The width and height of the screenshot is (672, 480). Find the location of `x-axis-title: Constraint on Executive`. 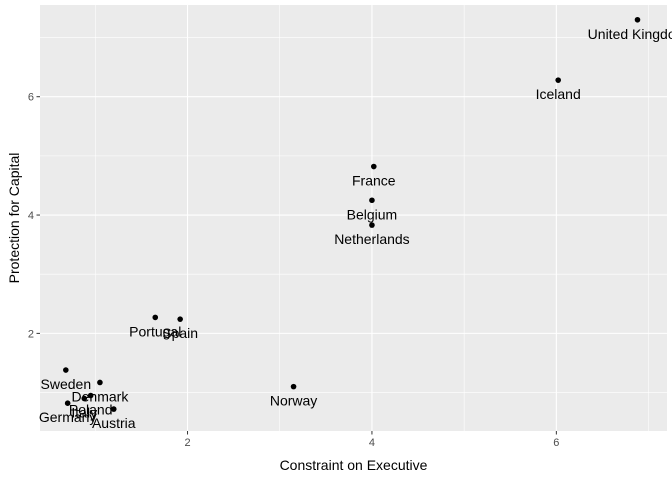

x-axis-title: Constraint on Executive is located at coordinates (354, 465).